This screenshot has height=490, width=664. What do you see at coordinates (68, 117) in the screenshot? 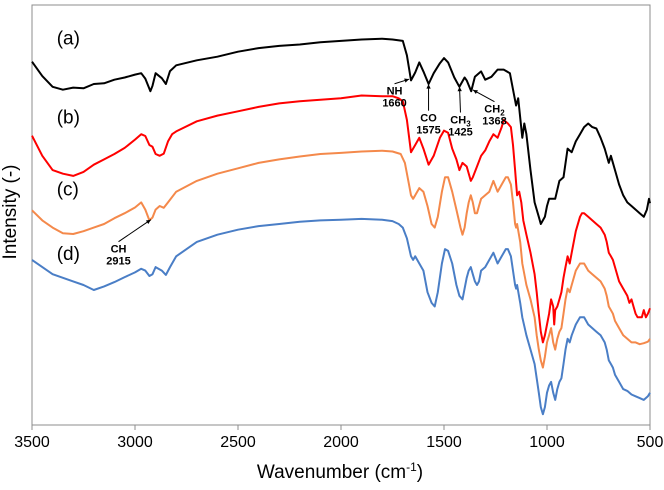
I see `series-tag-b: (b)` at bounding box center [68, 117].